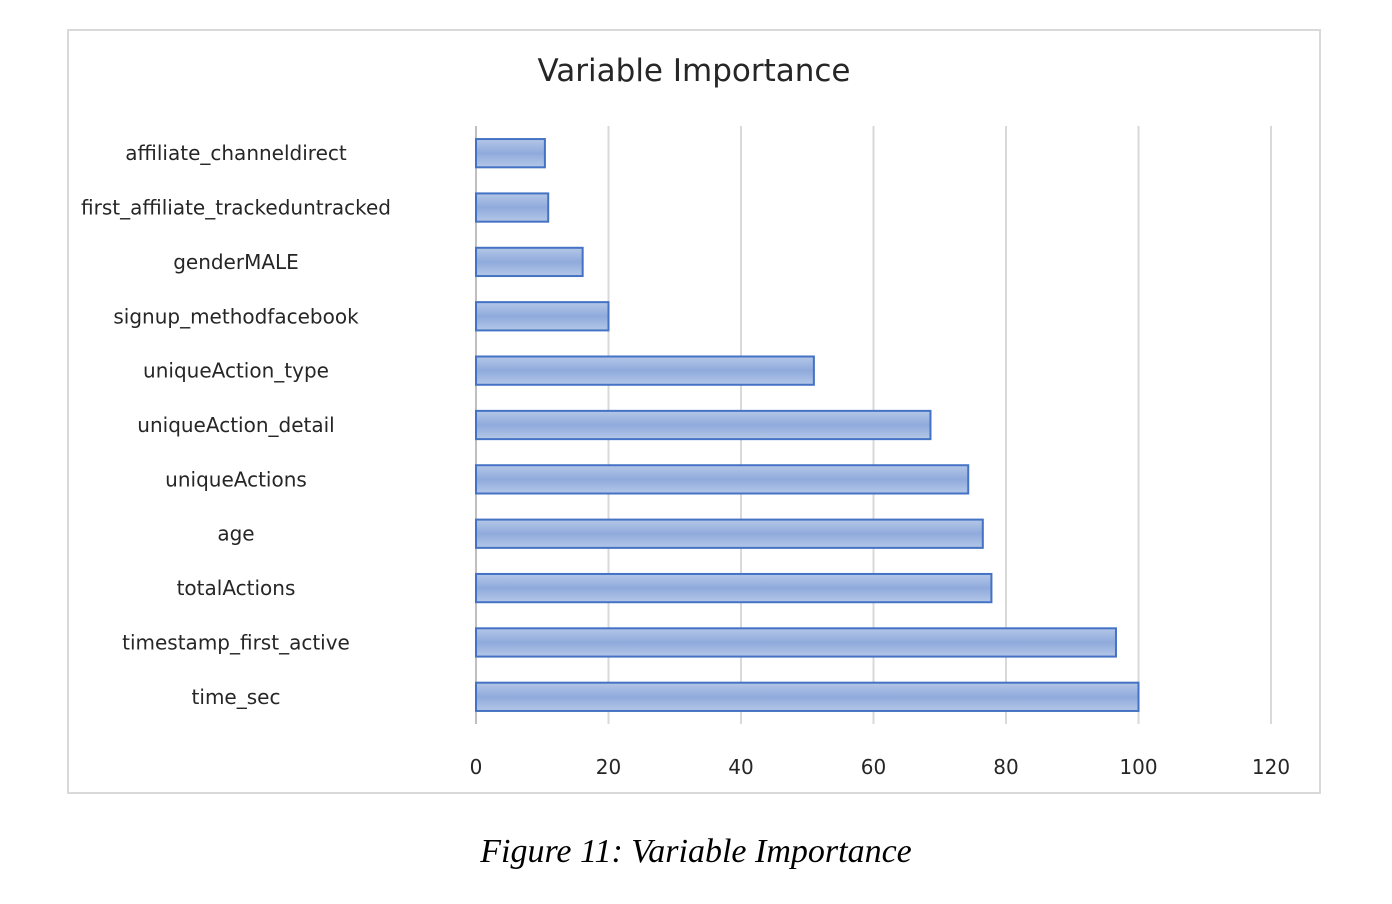 This screenshot has width=1392, height=904. Describe the element at coordinates (236, 262) in the screenshot. I see `category-label: genderMALE` at that location.